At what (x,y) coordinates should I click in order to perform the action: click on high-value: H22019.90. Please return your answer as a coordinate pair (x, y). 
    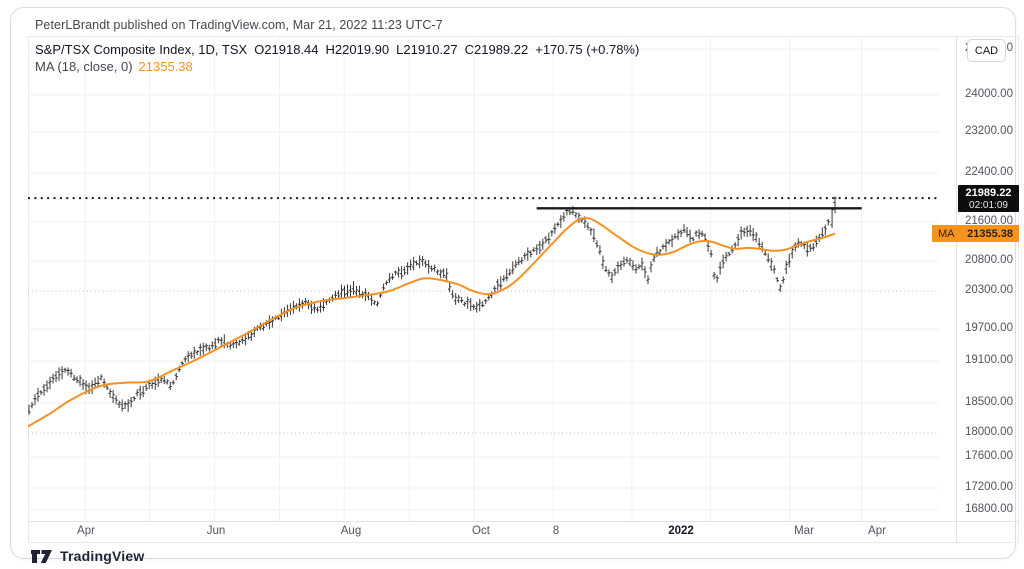
    Looking at the image, I should click on (357, 49).